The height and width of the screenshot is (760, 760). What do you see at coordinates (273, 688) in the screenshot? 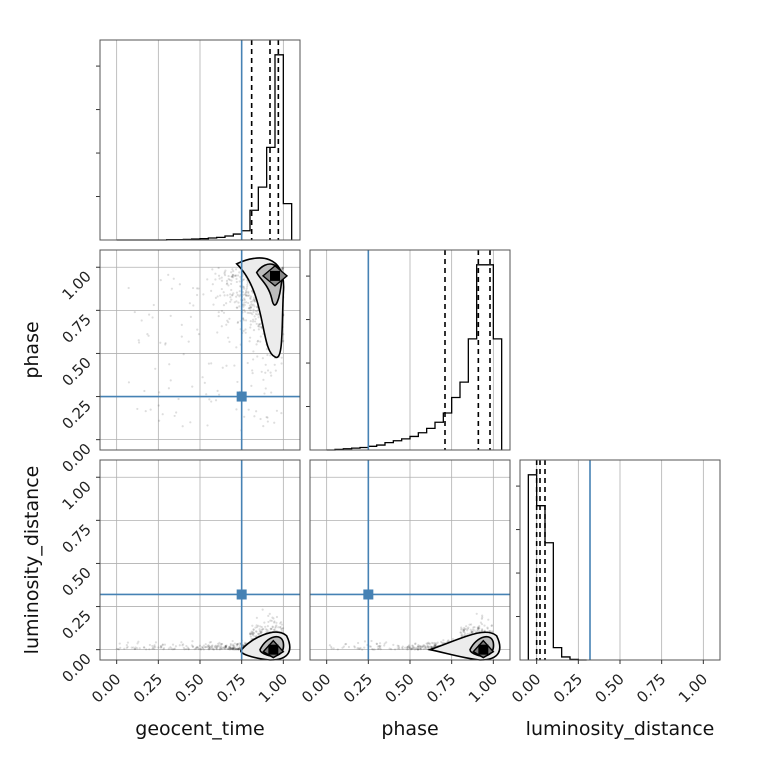
I see `scatter-geocent-time-luminosity-distance-xtick-label-4: 1.00` at bounding box center [273, 688].